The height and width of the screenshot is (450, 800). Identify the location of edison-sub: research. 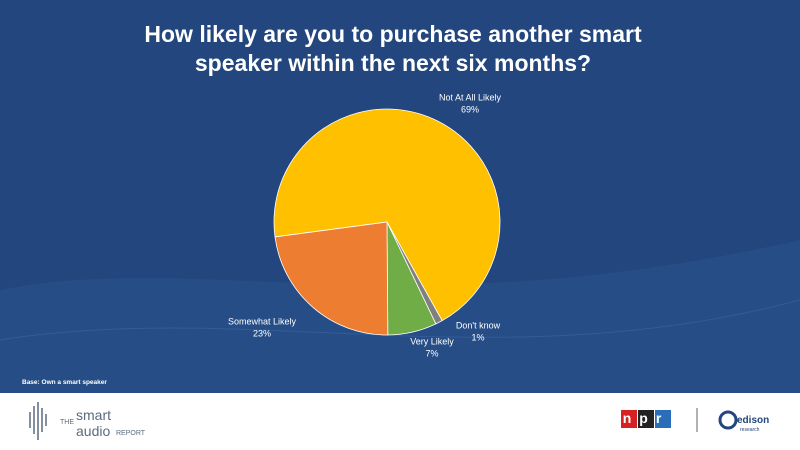
(750, 430).